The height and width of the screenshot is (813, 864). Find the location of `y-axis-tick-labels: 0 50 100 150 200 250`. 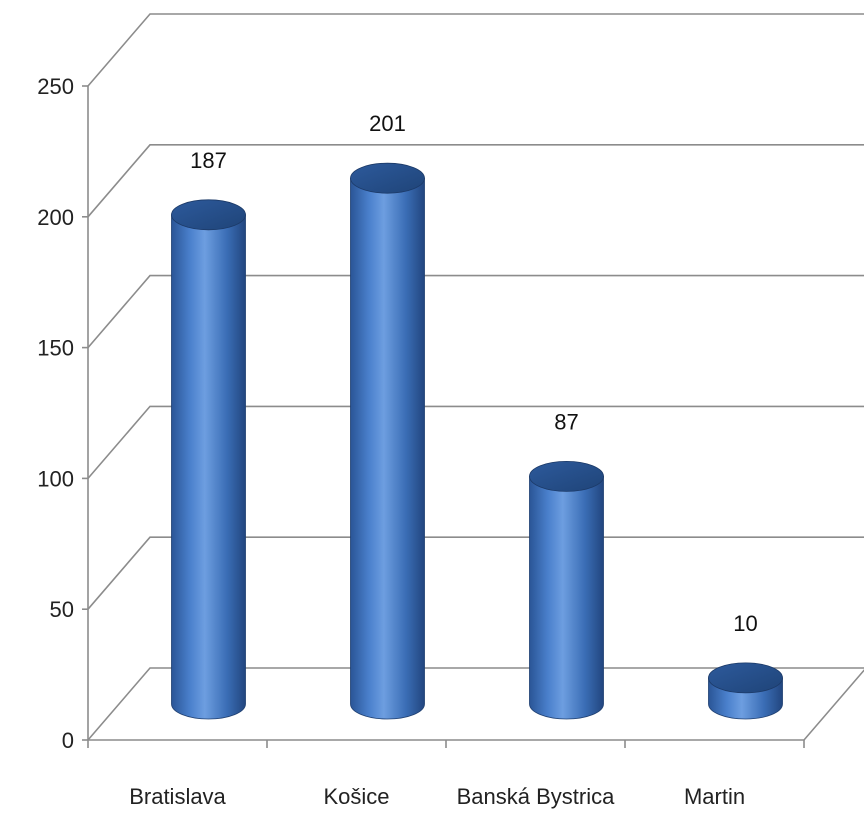

y-axis-tick-labels: 0 50 100 150 200 250 is located at coordinates (55, 413).